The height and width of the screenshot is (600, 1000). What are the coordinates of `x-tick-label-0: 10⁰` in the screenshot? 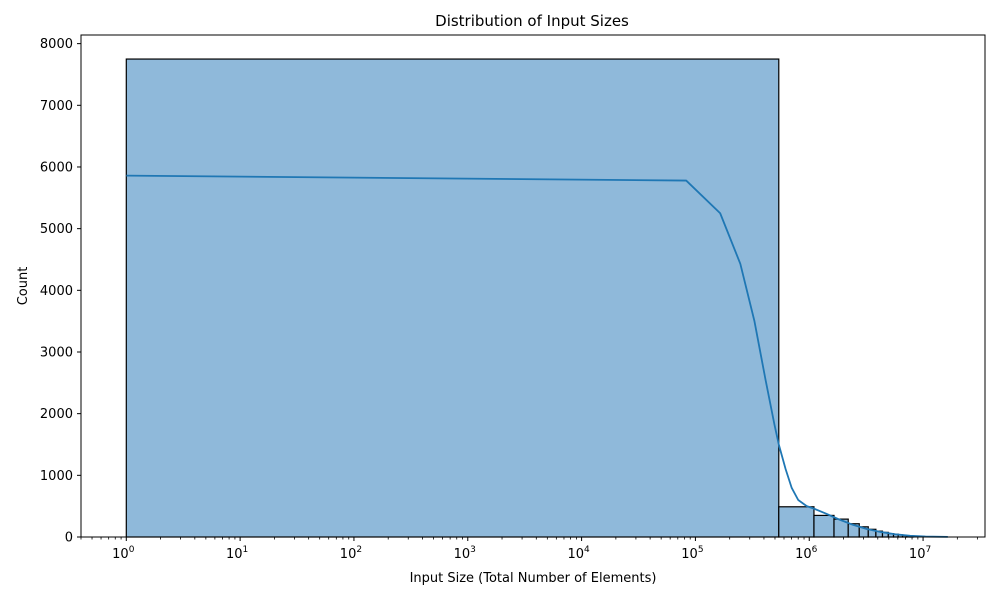 It's located at (123, 553).